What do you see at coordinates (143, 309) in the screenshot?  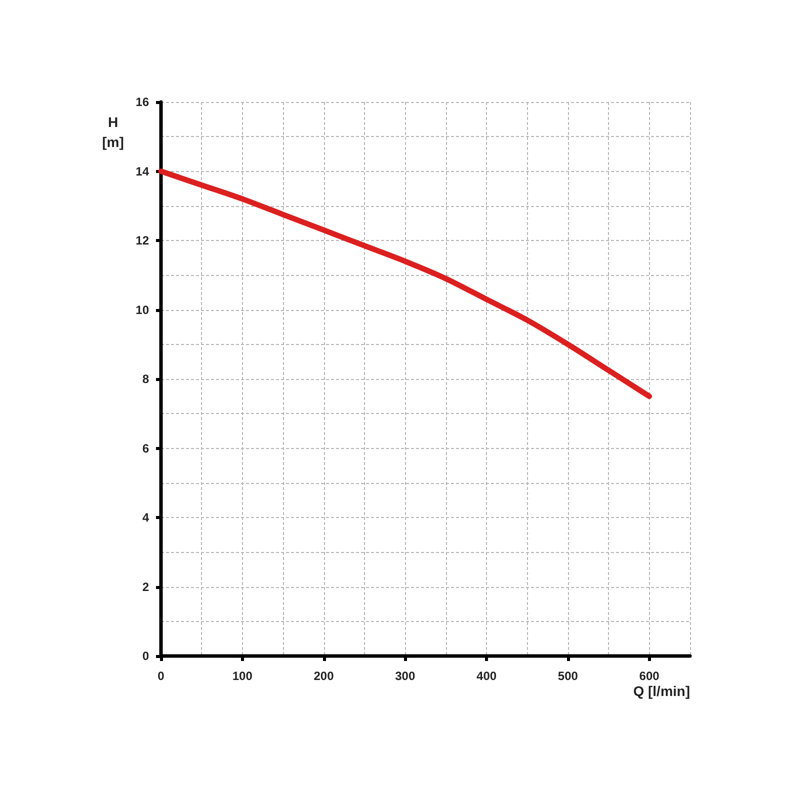 I see `y-tick-label: 10` at bounding box center [143, 309].